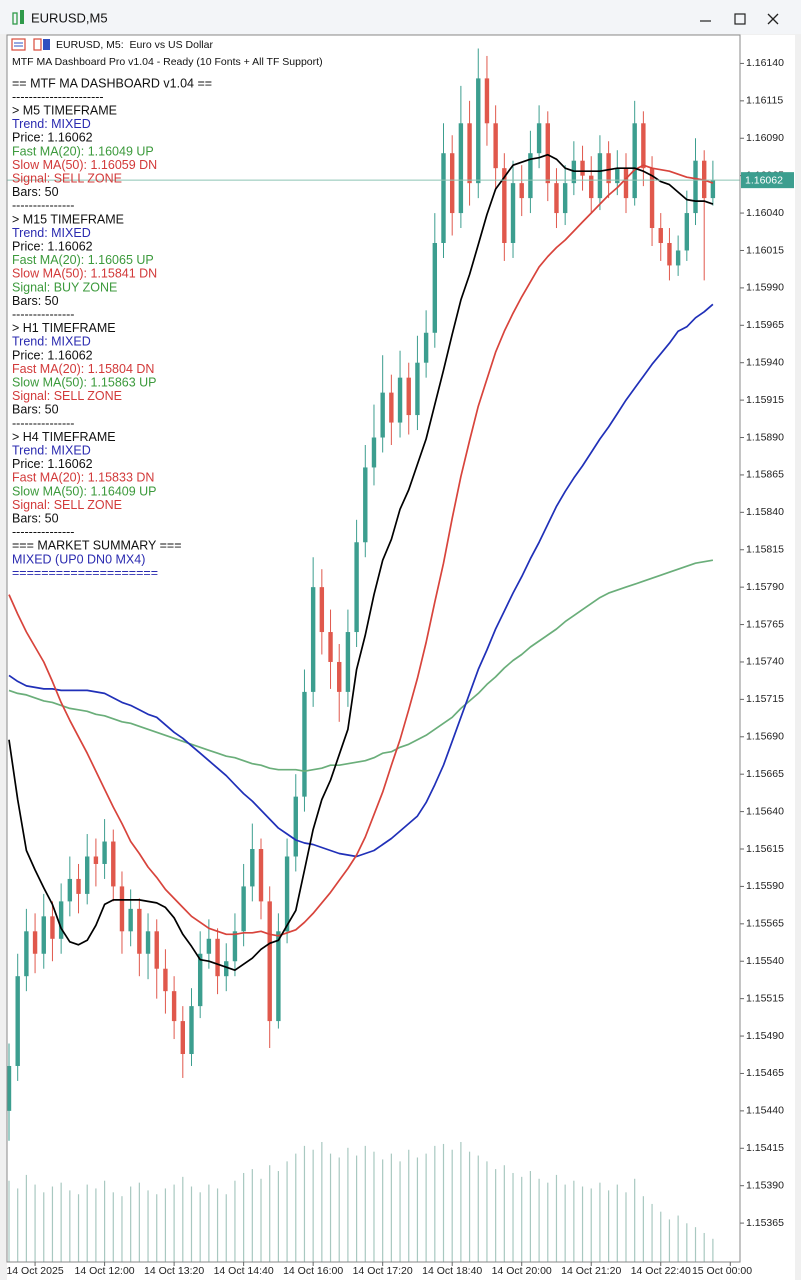 Image resolution: width=801 pixels, height=1280 pixels. Describe the element at coordinates (765, 1111) in the screenshot. I see `y-tick-label: 1.15440` at that location.